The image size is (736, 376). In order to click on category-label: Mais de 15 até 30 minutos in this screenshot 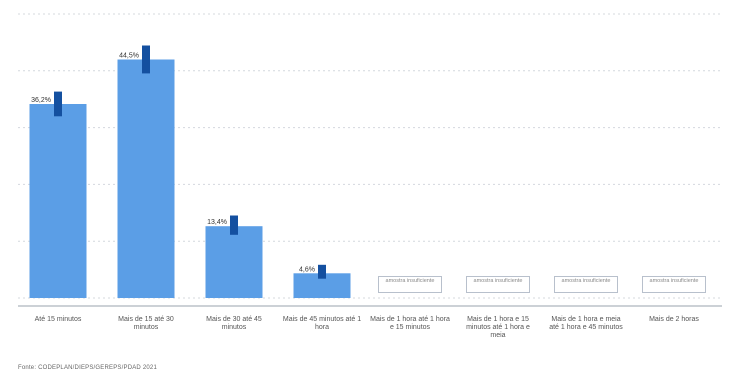, I will do `click(146, 323)`.